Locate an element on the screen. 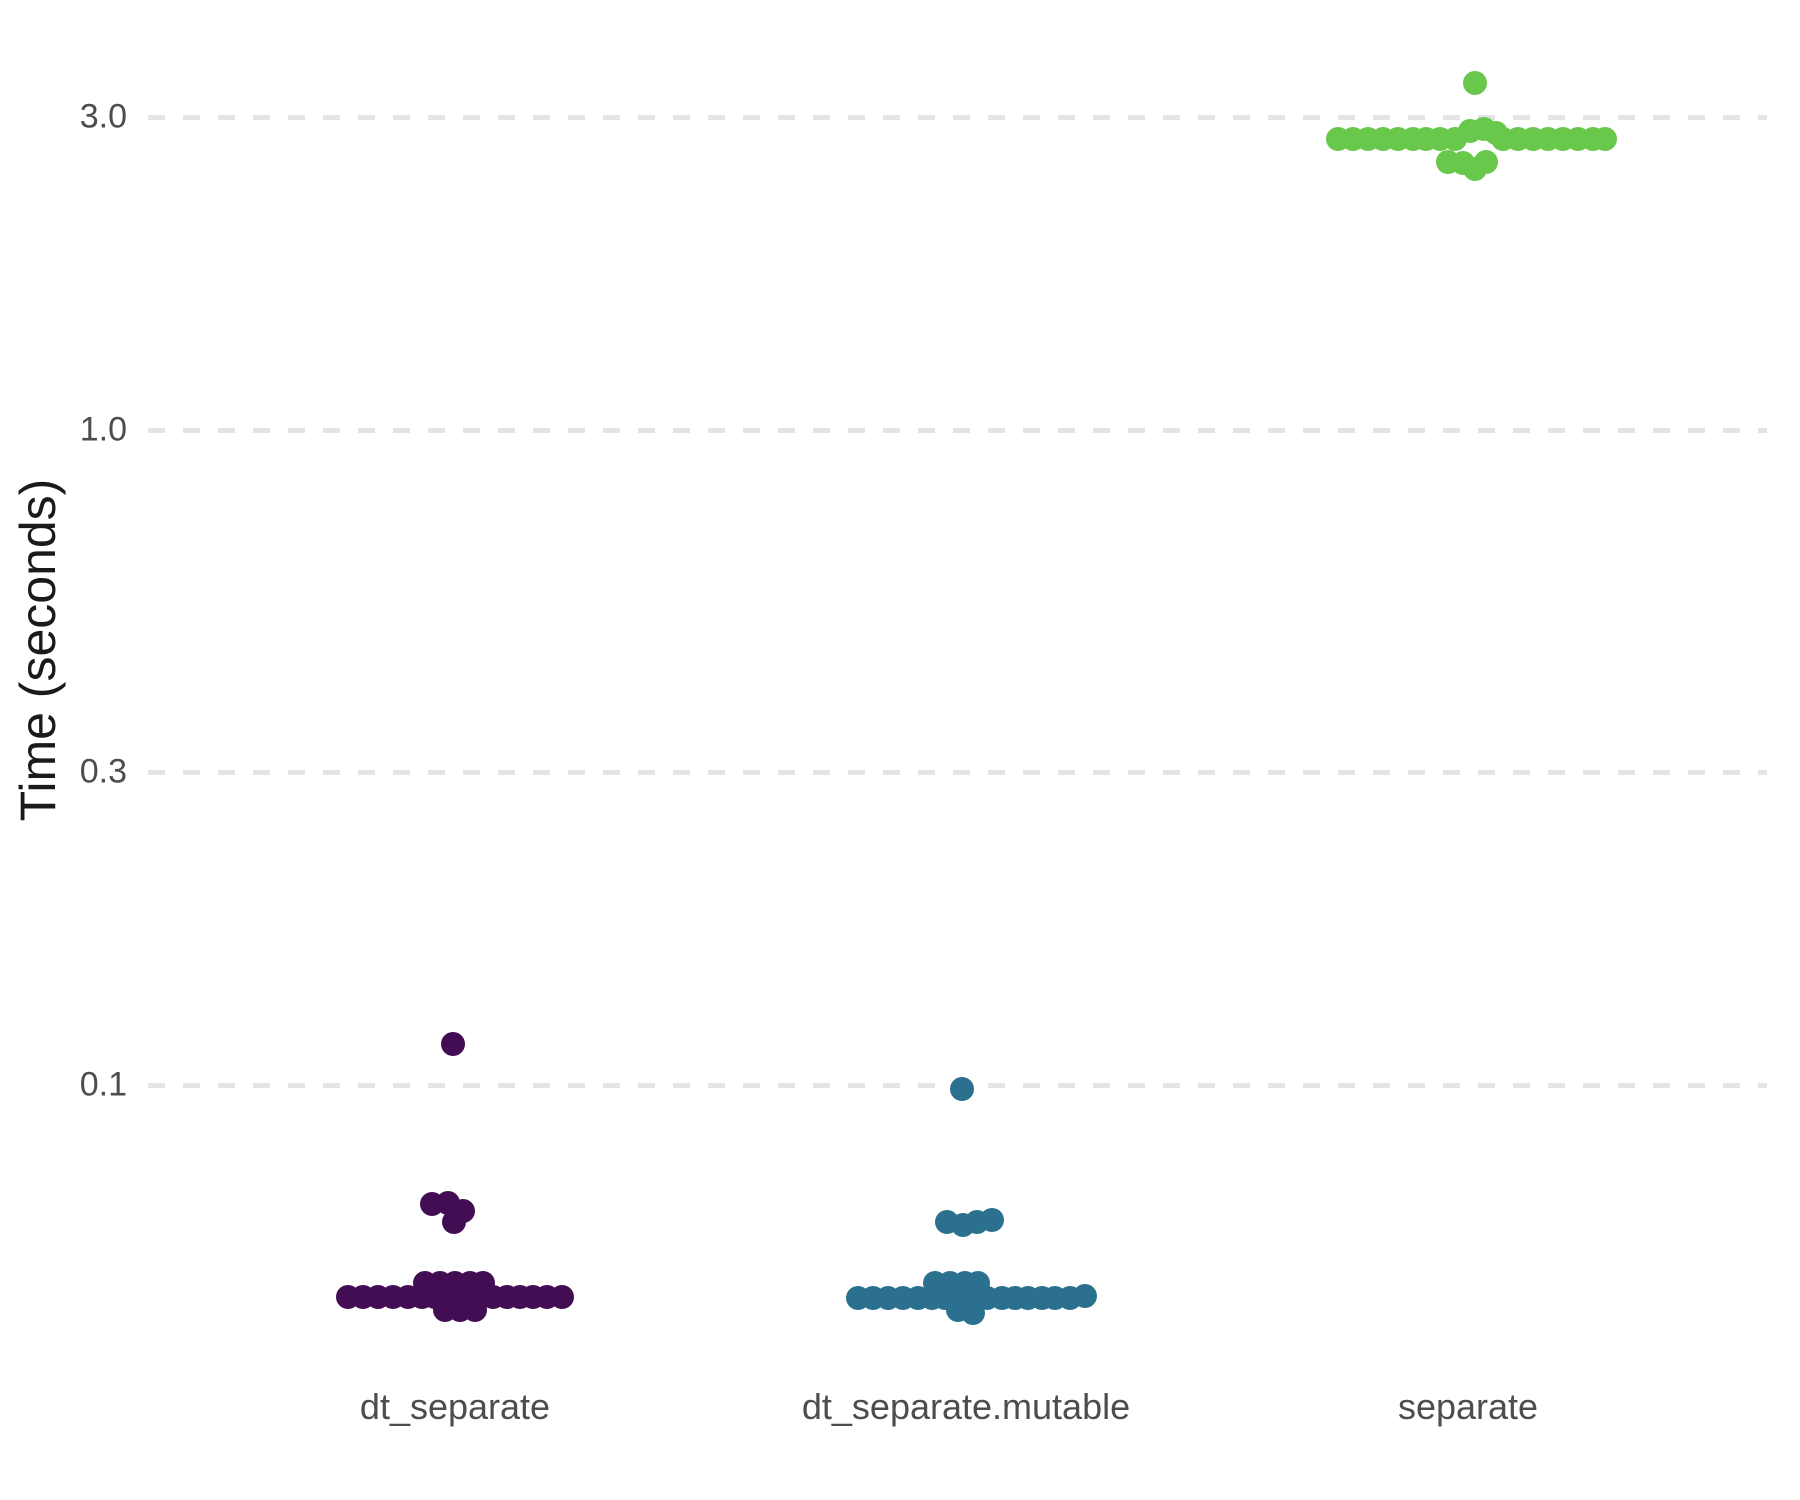  y-tick-label: 3.0 is located at coordinates (103, 116).